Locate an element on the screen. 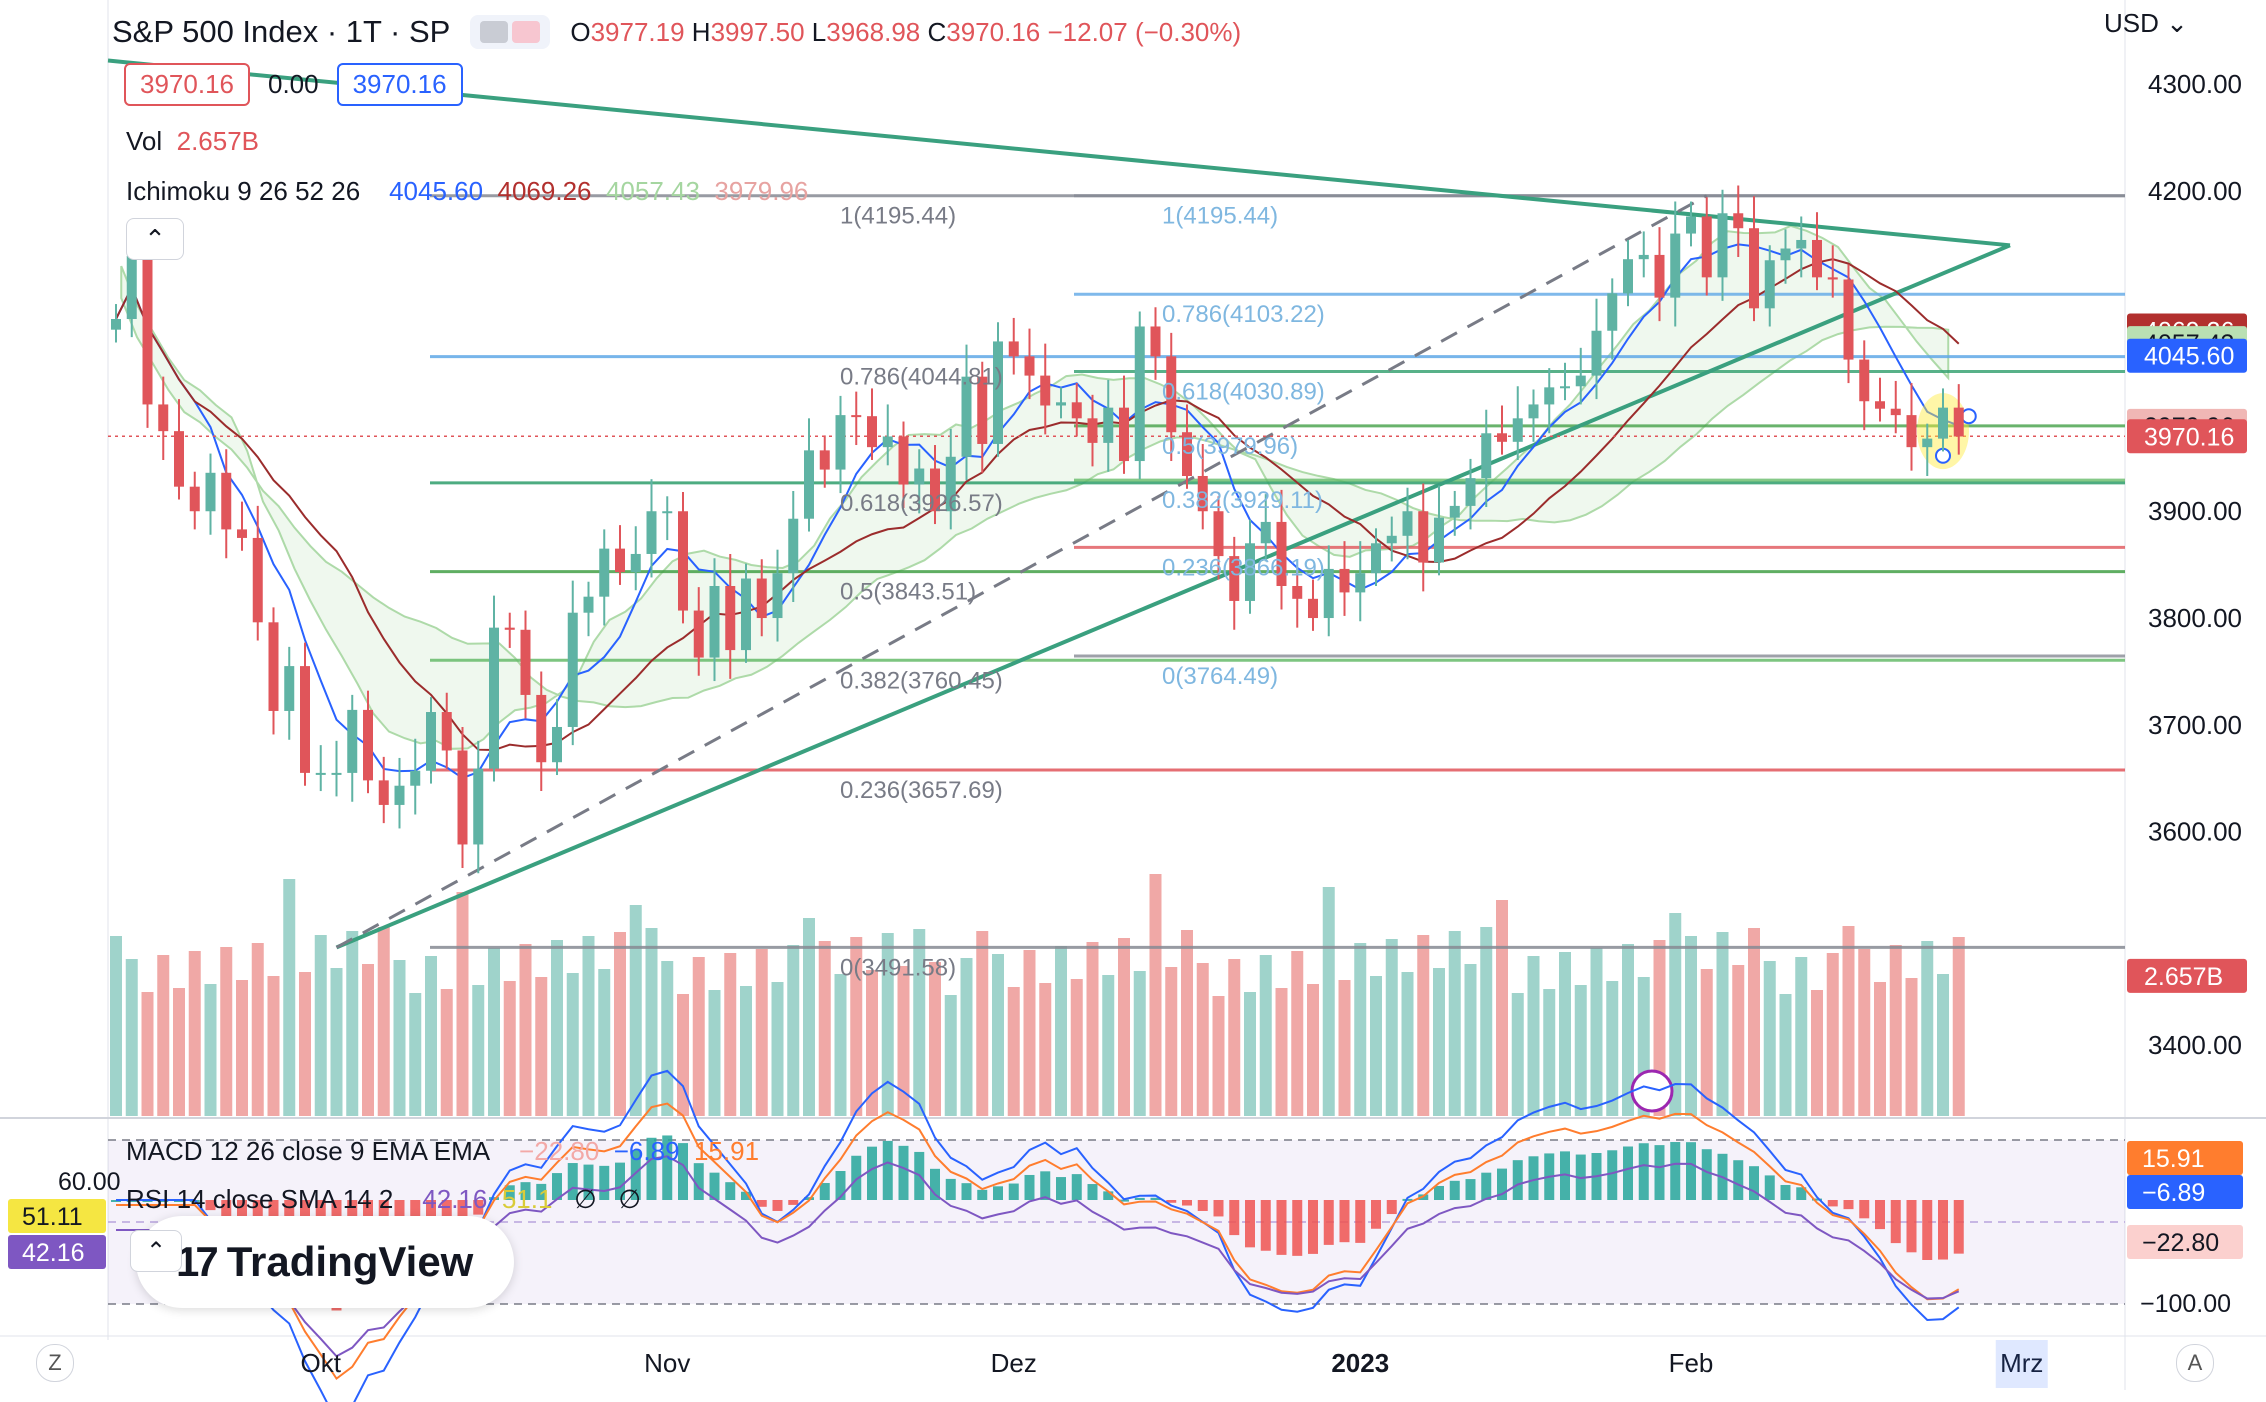 Image resolution: width=2266 pixels, height=1402 pixels. ichimoku-lead1-value: 4057.43 is located at coordinates (652, 191).